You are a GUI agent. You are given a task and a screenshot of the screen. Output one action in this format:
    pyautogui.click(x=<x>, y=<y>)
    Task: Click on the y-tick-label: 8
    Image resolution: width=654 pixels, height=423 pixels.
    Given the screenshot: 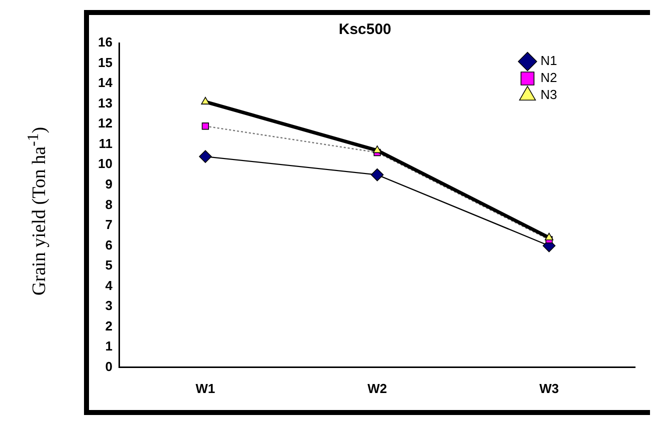 What is the action you would take?
    pyautogui.click(x=108, y=204)
    